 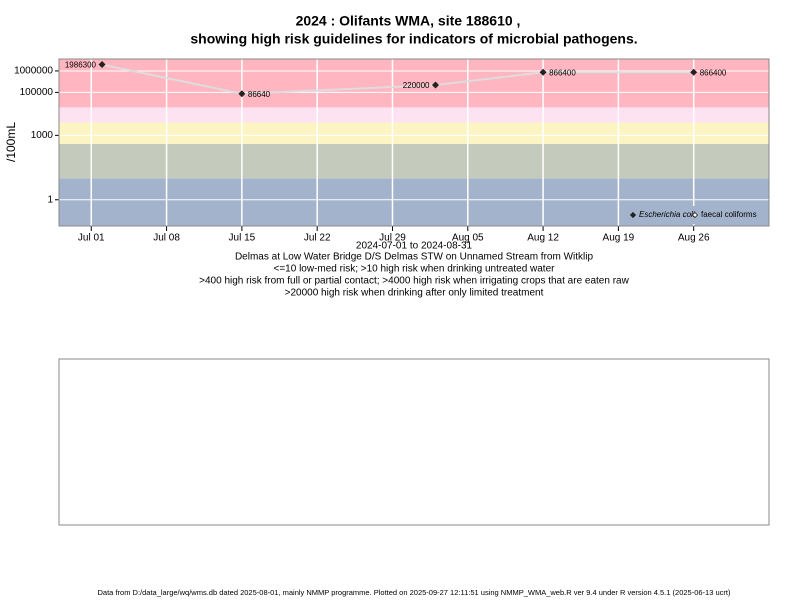 What do you see at coordinates (468, 238) in the screenshot?
I see `x-tick-label: Aug 05` at bounding box center [468, 238].